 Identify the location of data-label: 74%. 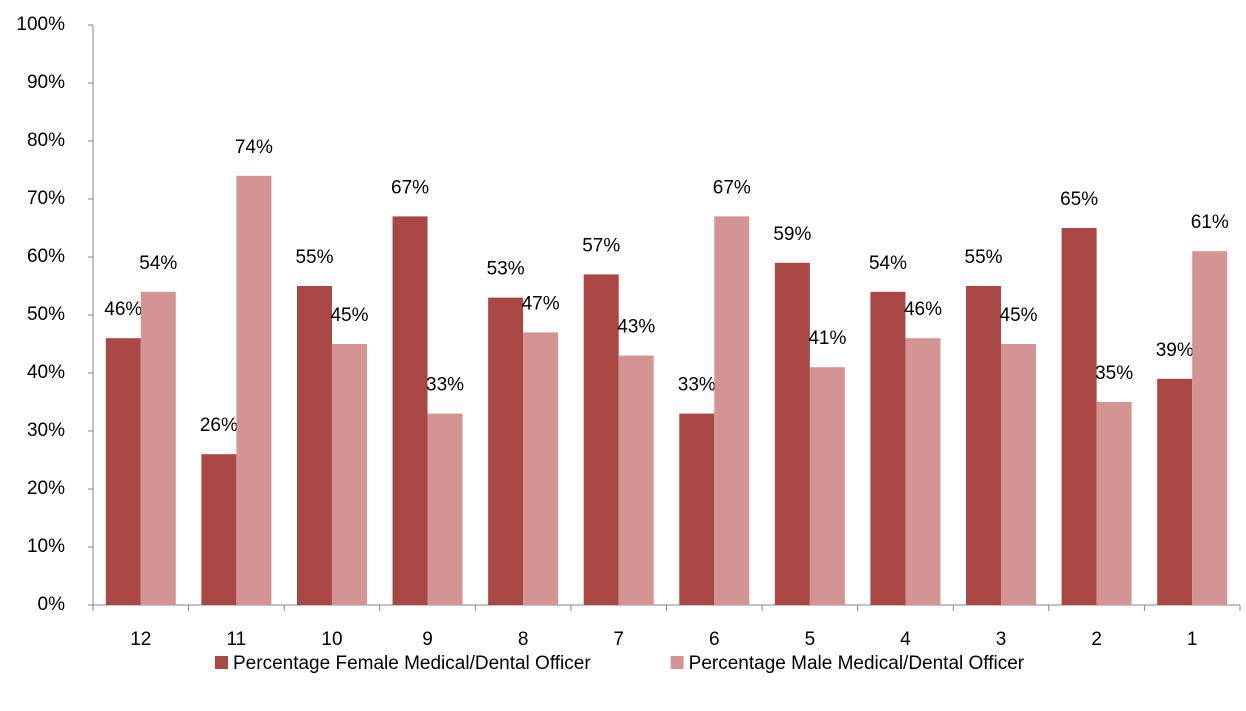
(254, 147).